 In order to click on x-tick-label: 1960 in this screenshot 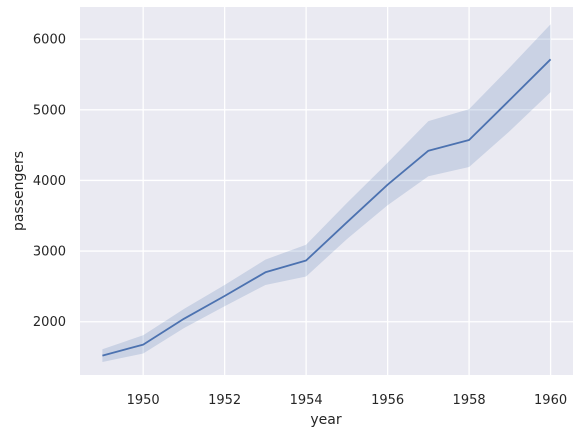, I will do `click(550, 400)`.